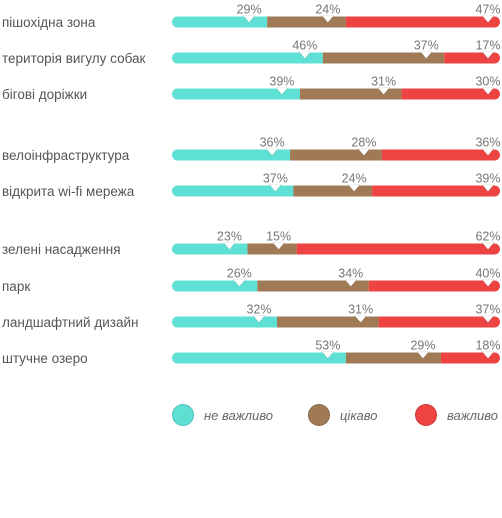 This screenshot has width=502, height=518. I want to click on value-label: 23%, so click(229, 237).